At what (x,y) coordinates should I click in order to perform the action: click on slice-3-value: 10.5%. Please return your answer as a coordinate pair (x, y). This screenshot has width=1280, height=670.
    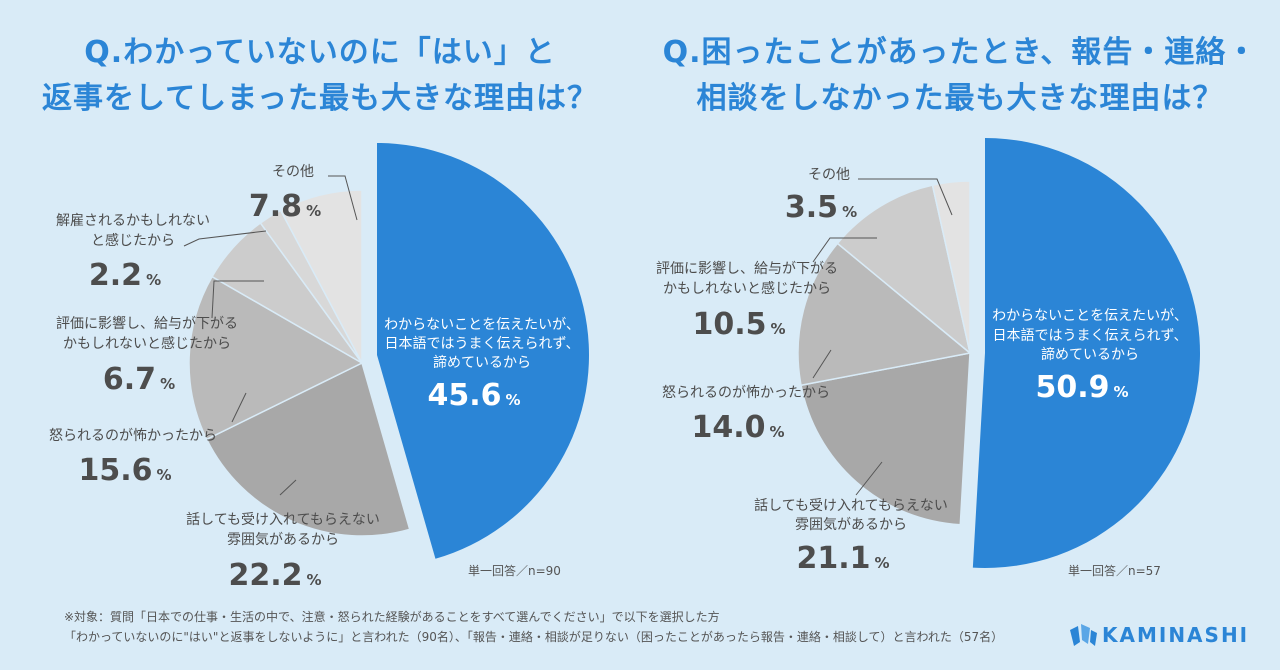
    Looking at the image, I should click on (738, 324).